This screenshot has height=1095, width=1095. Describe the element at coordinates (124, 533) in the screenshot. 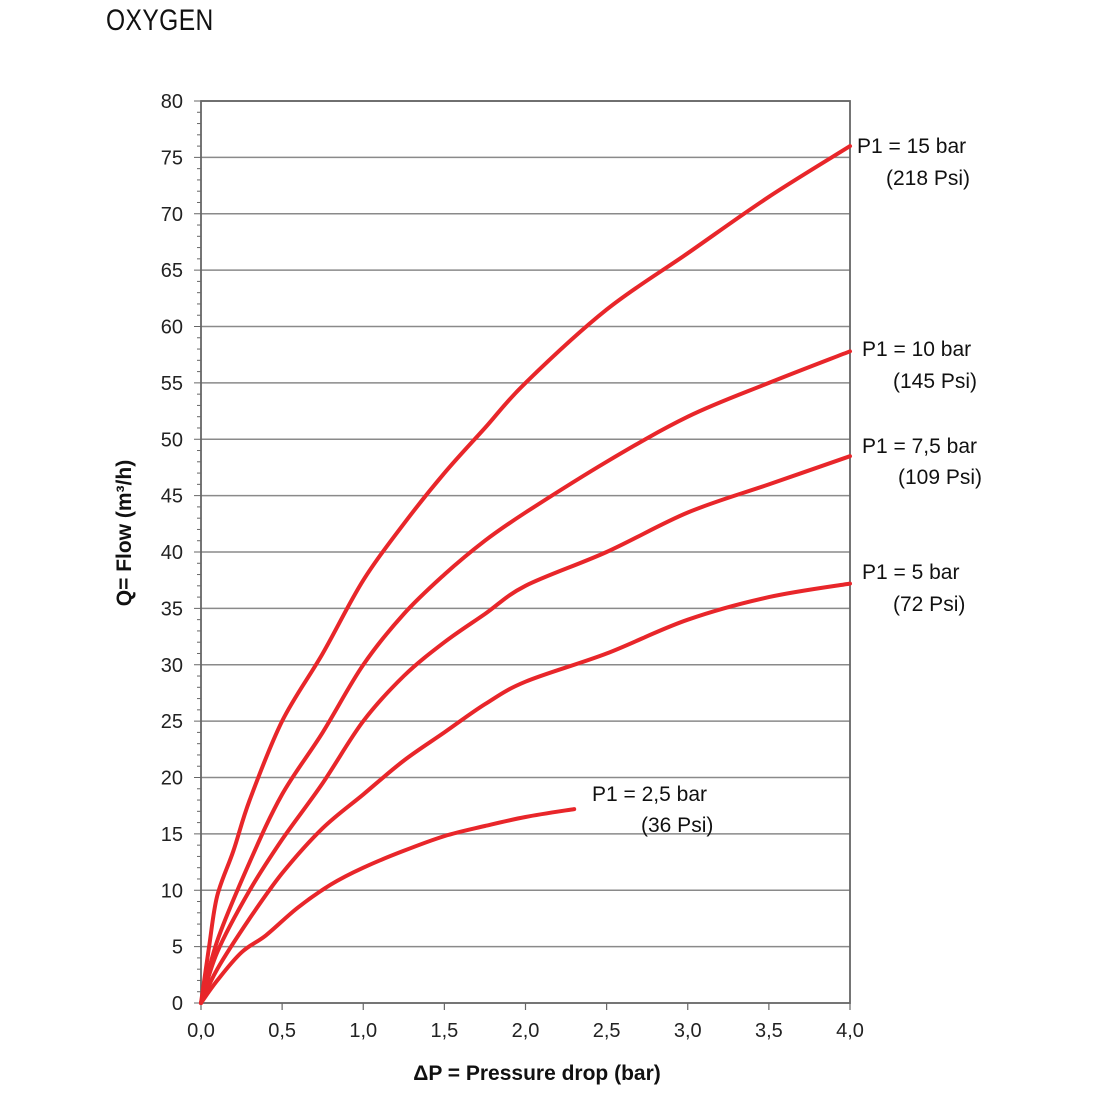

I see `y-axis-title: Q= Flow (m³/h)` at that location.